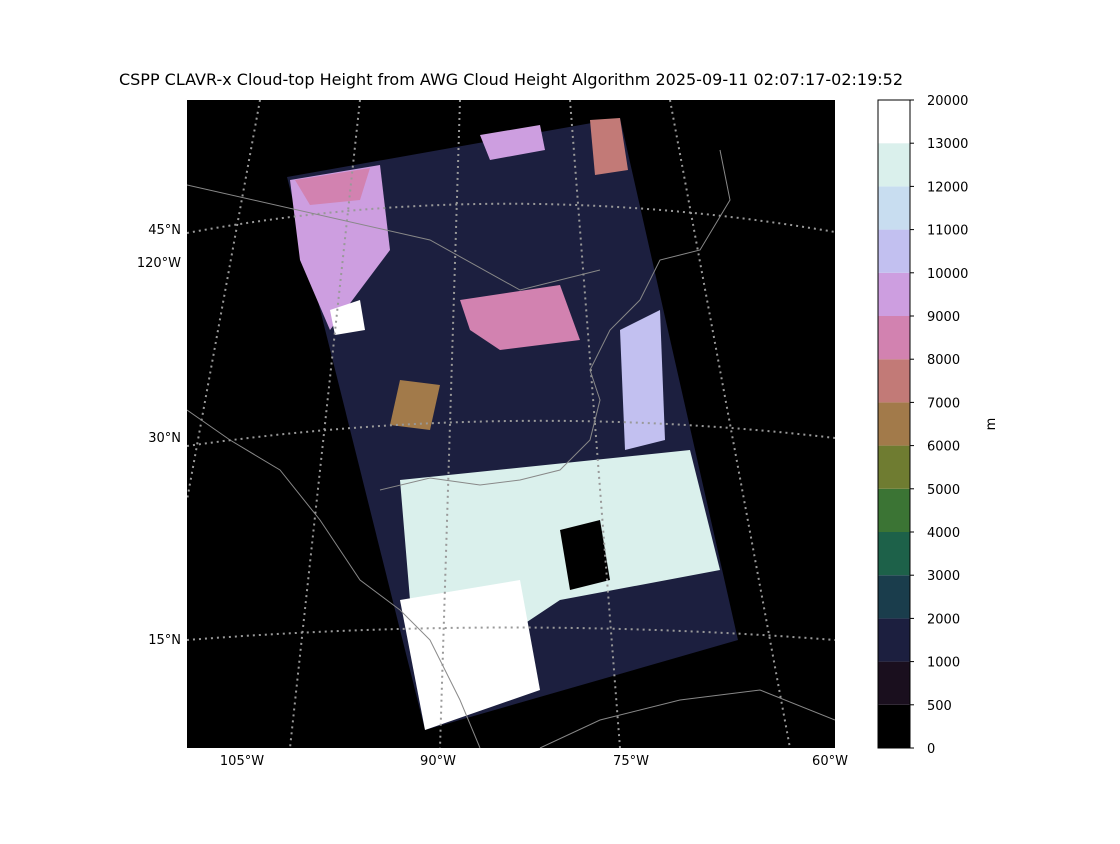 The image size is (1120, 844). Describe the element at coordinates (242, 761) in the screenshot. I see `lon-label: 105°W` at that location.